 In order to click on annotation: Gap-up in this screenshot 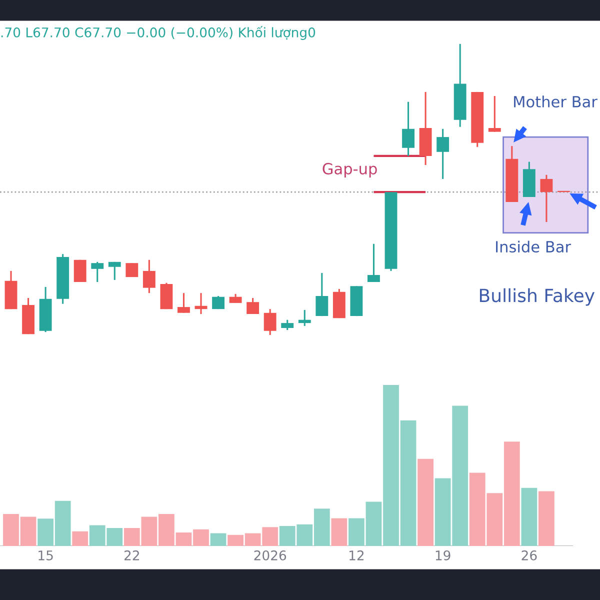, I will do `click(349, 170)`.